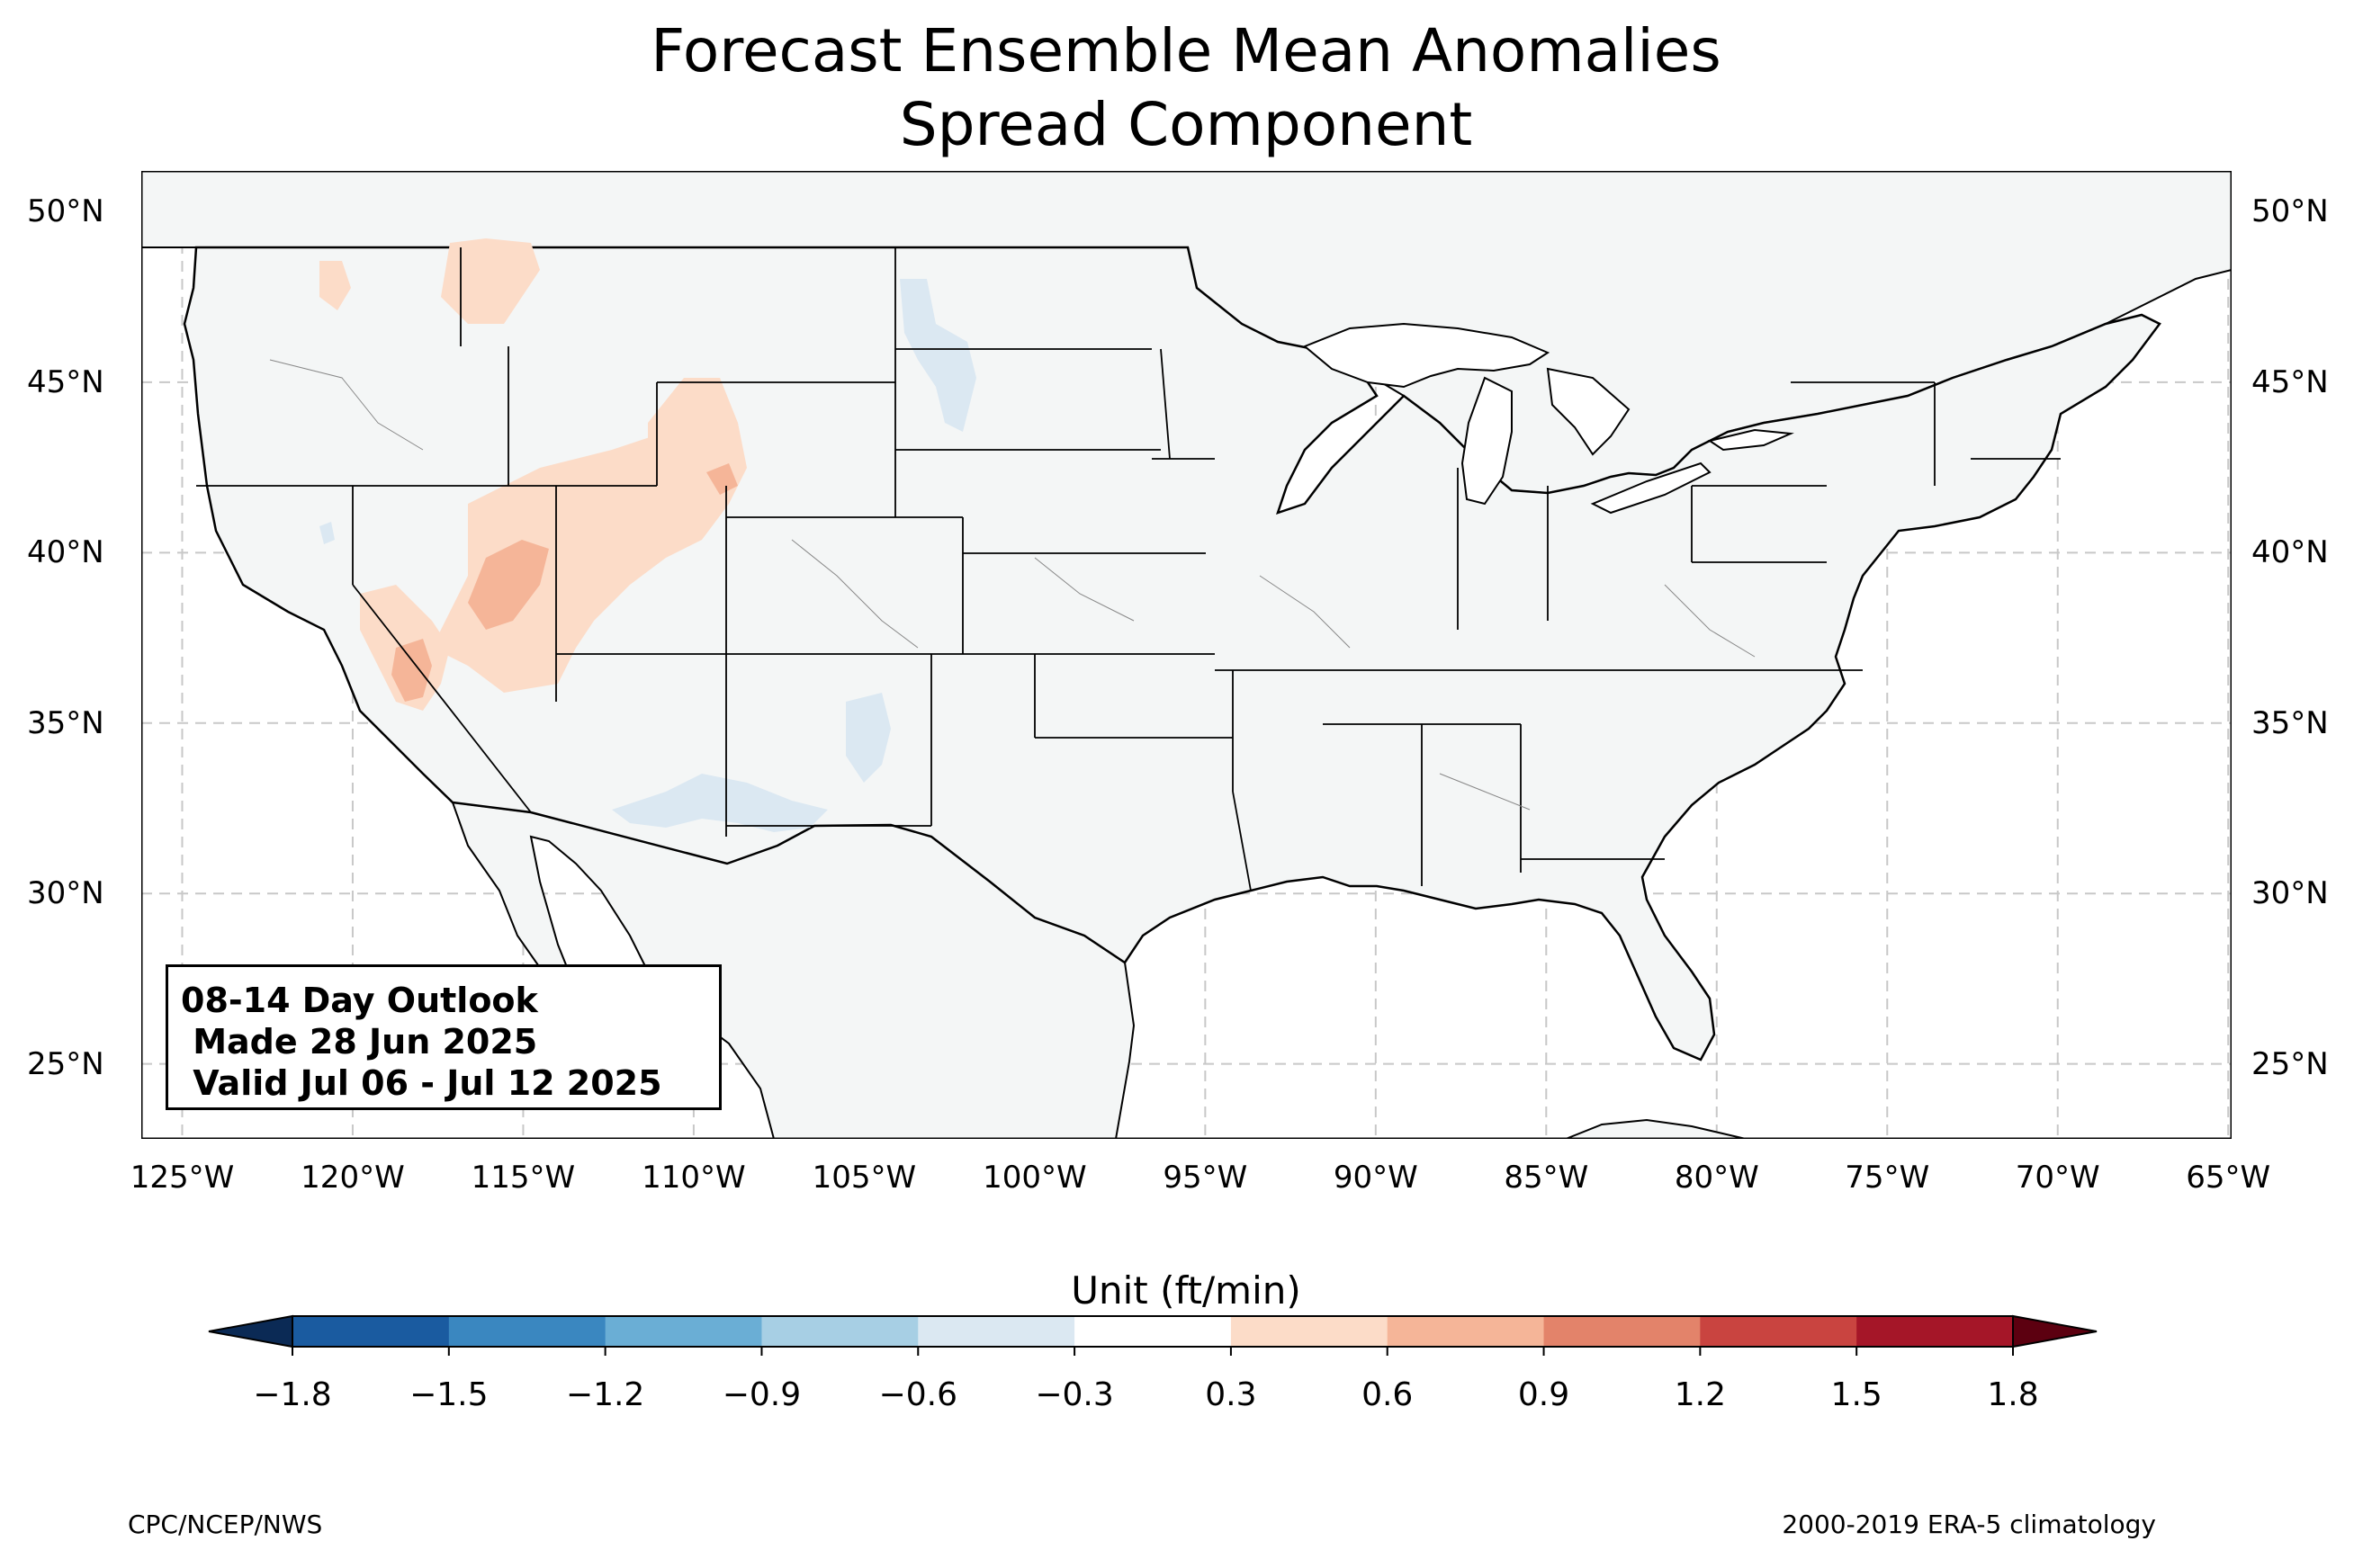 The image size is (2372, 1568). What do you see at coordinates (938, 355) in the screenshot?
I see `north-dakota-negative` at bounding box center [938, 355].